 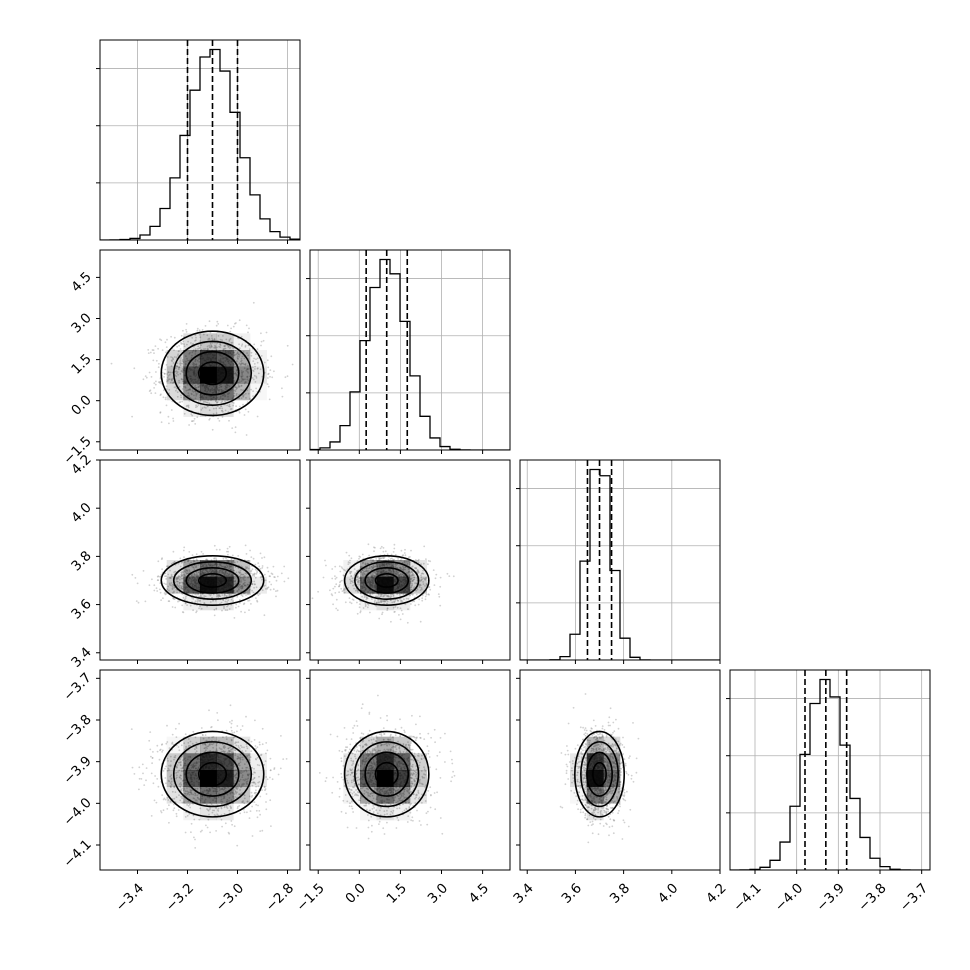 I want to click on density-panel-p0-p1, so click(x=198, y=351).